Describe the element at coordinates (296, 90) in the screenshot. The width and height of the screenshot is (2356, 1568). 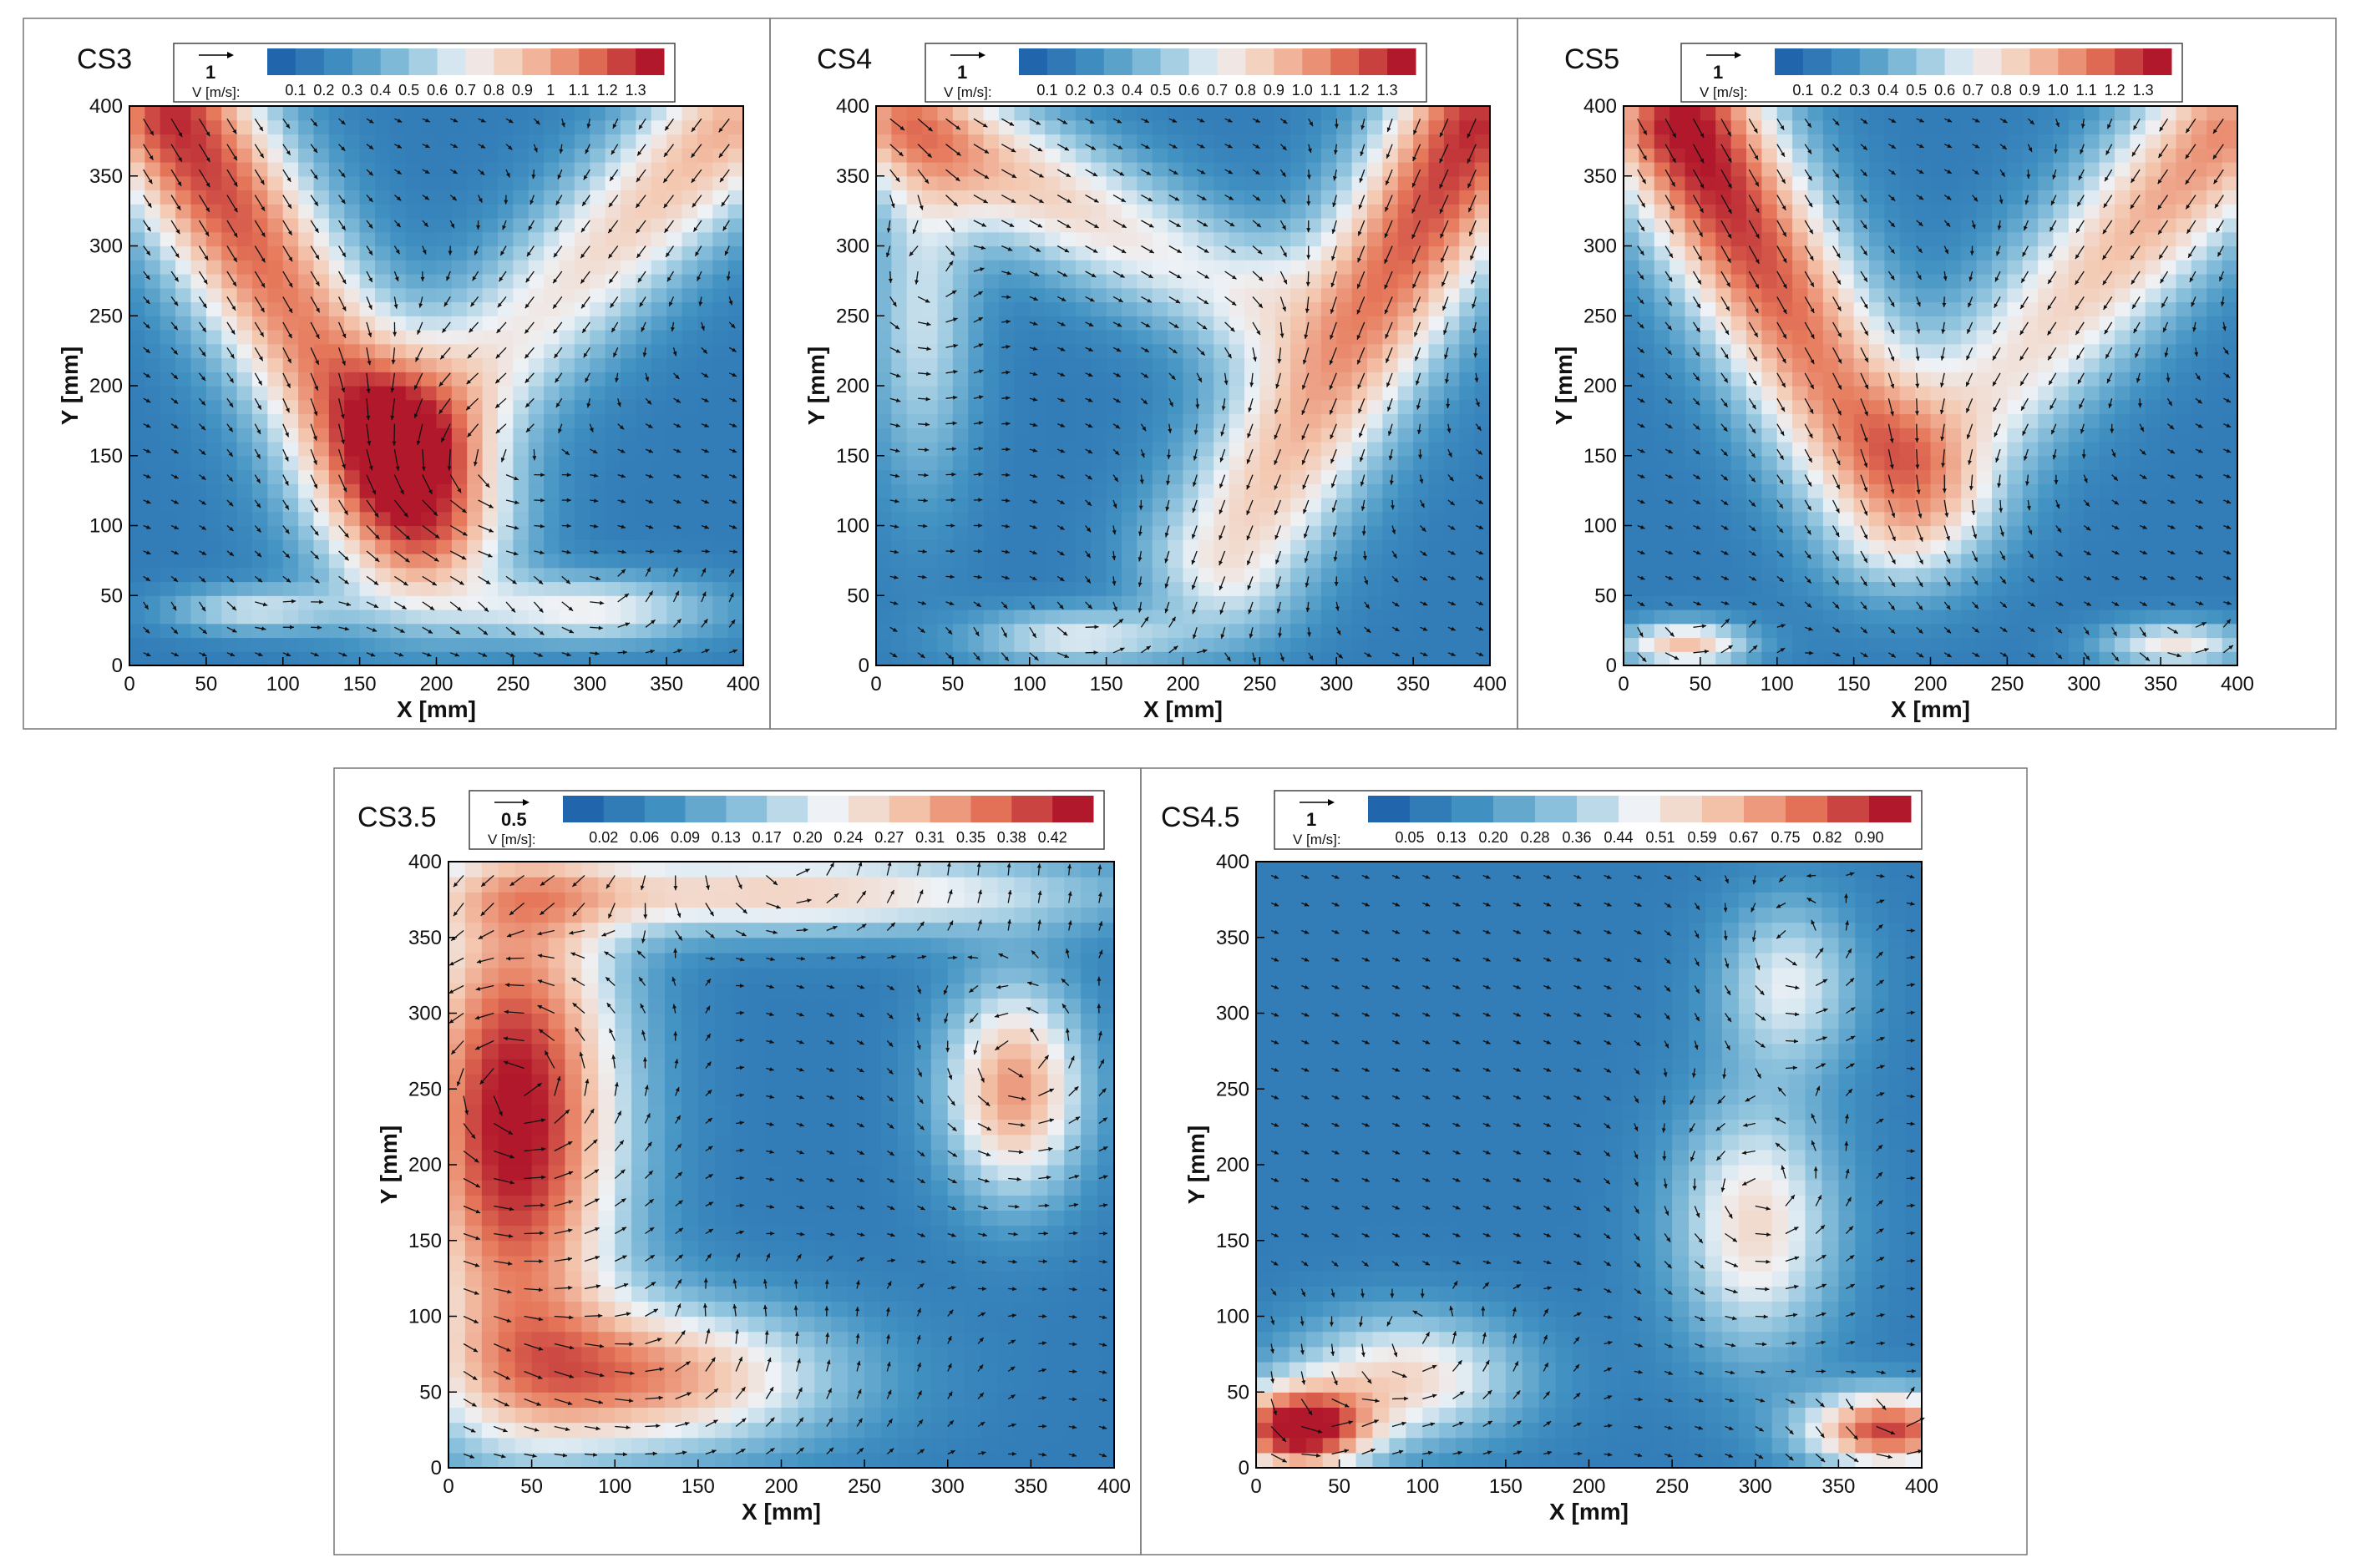
I see `legend-level-label: 0.1` at that location.